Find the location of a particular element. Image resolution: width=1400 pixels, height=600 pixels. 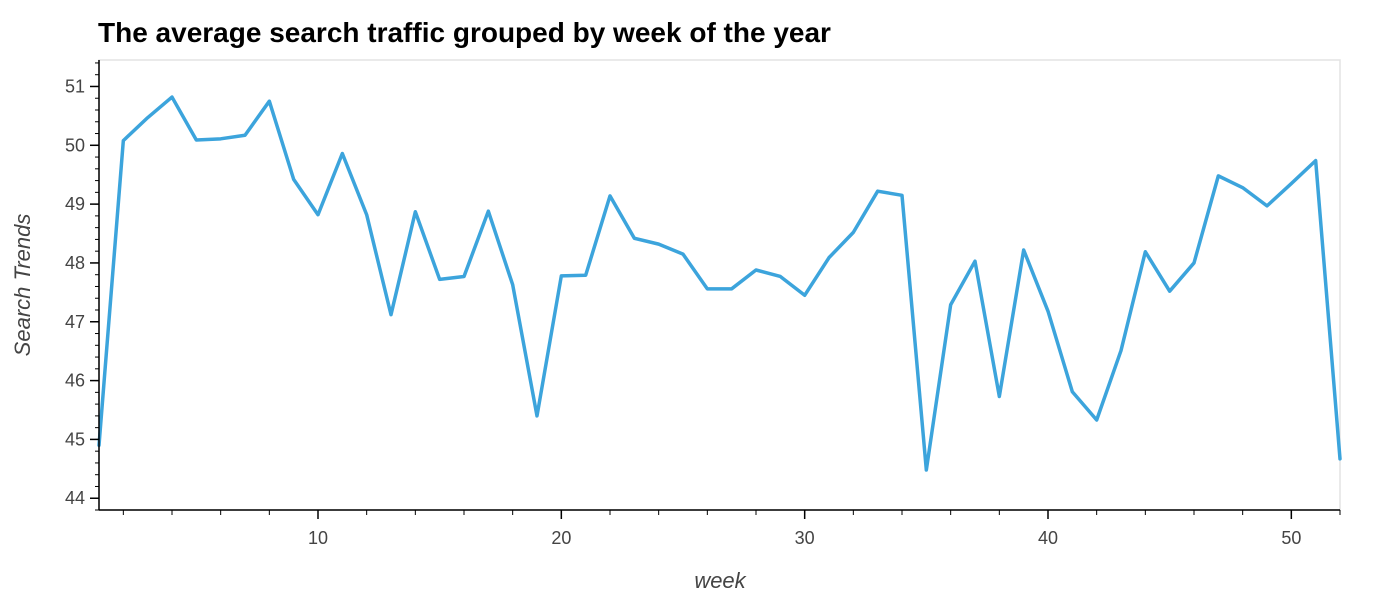

y-tick-label: 45 is located at coordinates (75, 439).